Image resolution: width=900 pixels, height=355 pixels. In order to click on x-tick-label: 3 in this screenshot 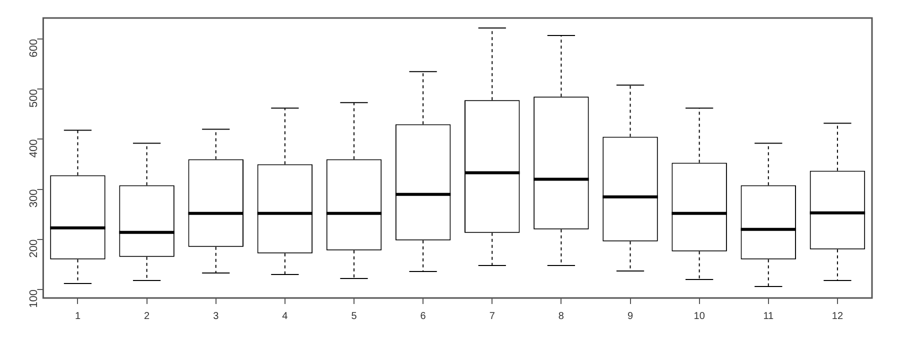, I will do `click(216, 316)`.